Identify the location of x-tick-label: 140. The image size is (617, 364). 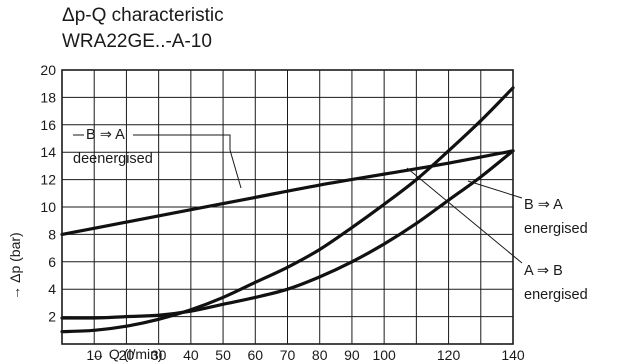
(513, 355).